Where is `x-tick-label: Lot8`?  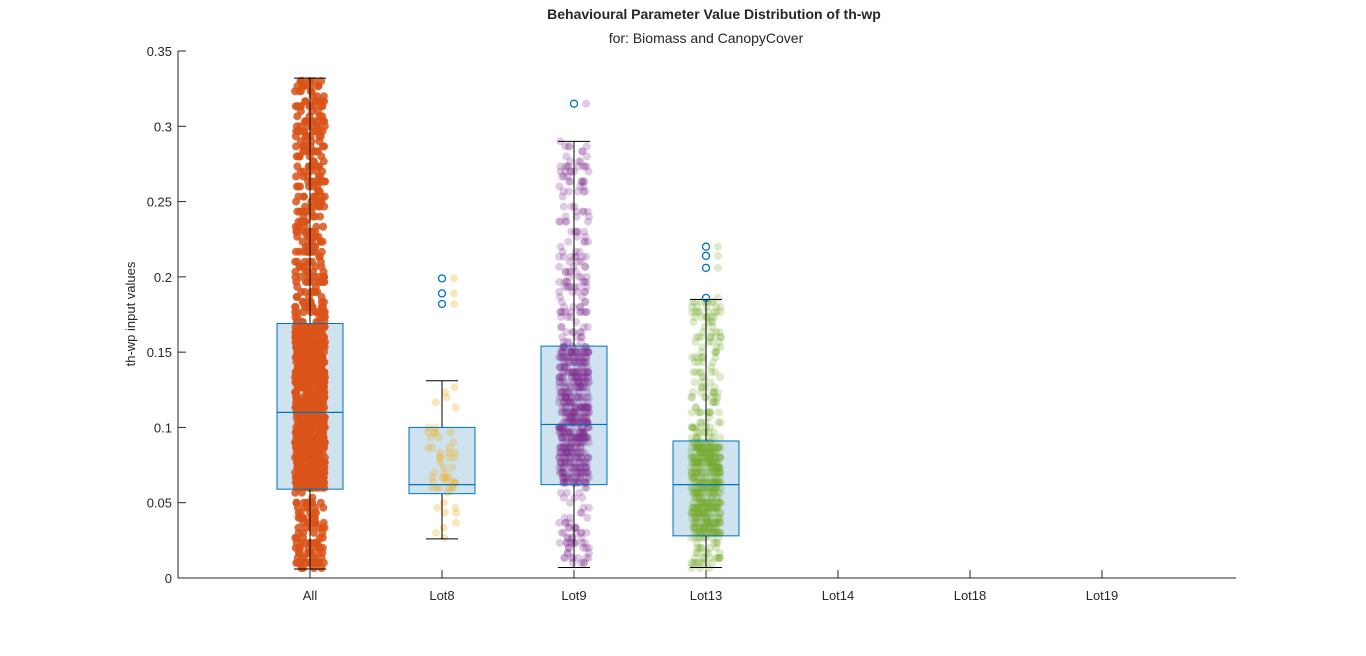 x-tick-label: Lot8 is located at coordinates (441, 595).